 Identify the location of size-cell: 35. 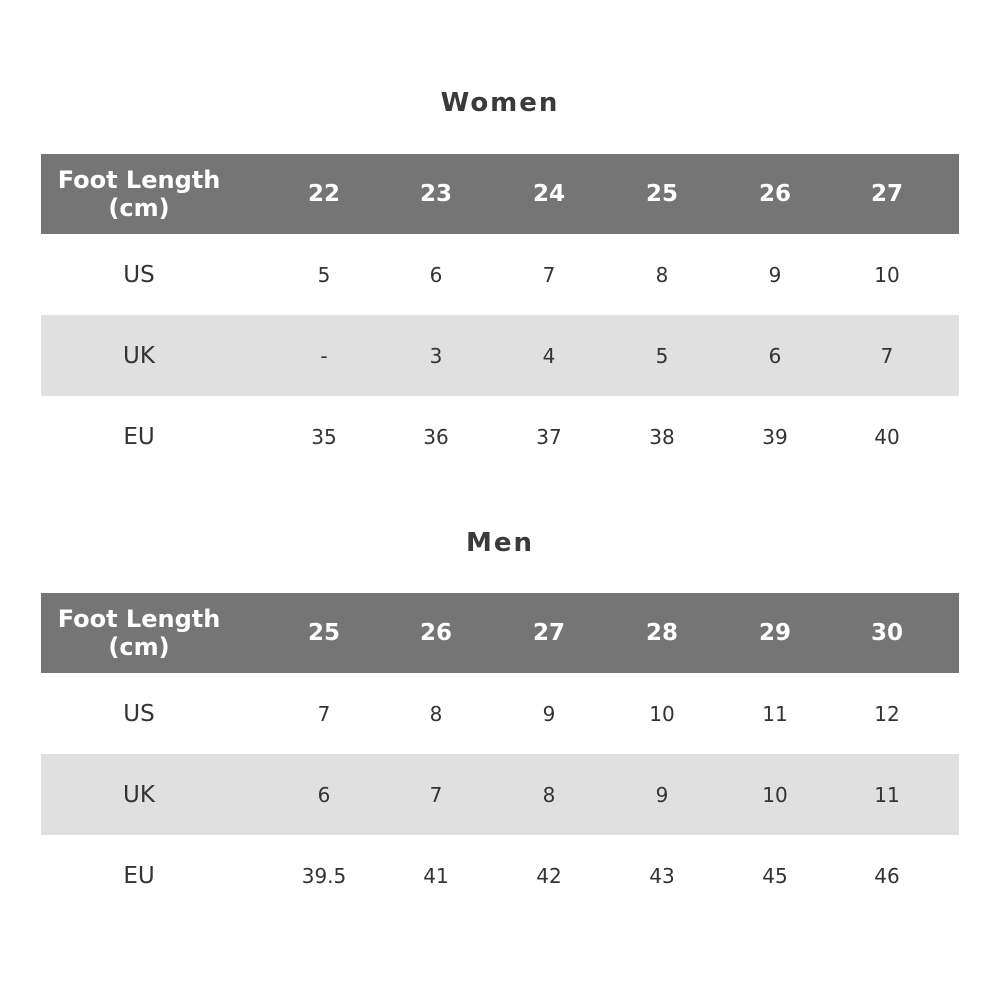
(324, 436).